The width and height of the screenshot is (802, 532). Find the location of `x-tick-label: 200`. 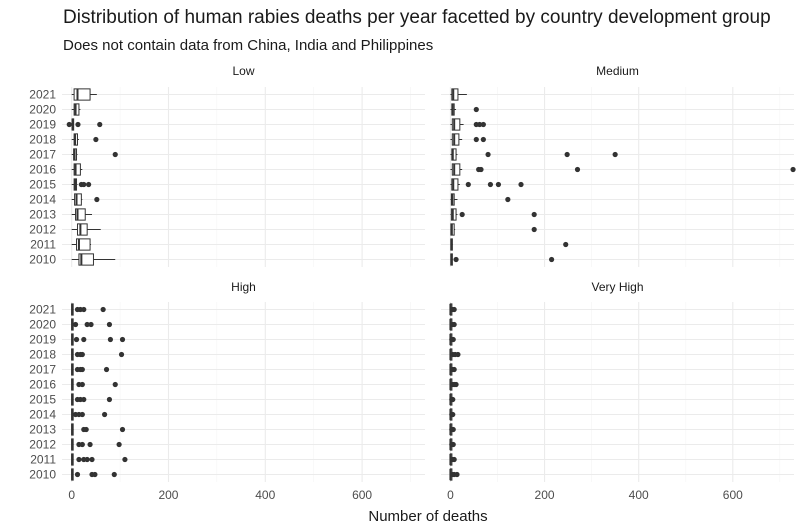

x-tick-label: 200 is located at coordinates (168, 495).